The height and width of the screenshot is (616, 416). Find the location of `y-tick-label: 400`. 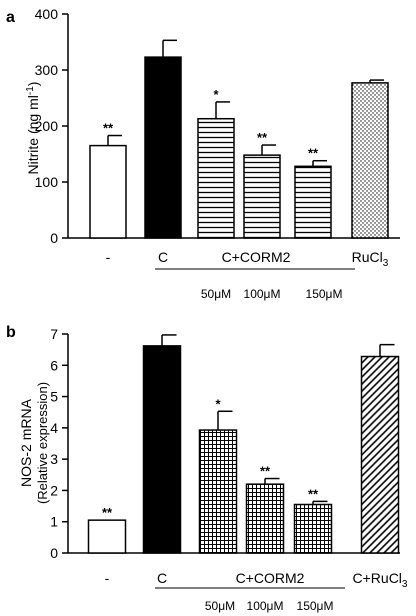

y-tick-label: 400 is located at coordinates (47, 14).